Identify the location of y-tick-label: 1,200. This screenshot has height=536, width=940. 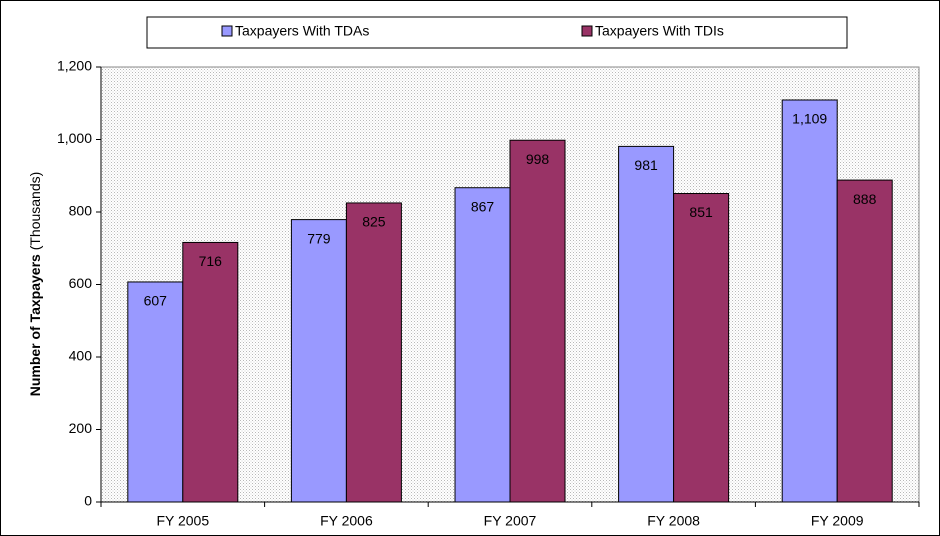
(74, 66).